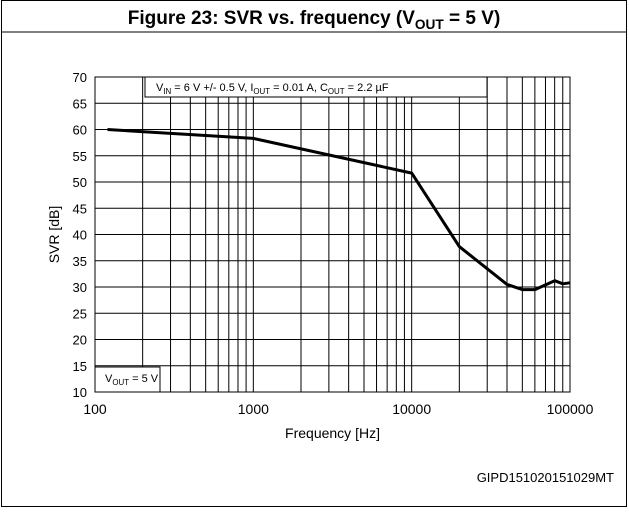  What do you see at coordinates (570, 409) in the screenshot?
I see `x-tick-label: 100000` at bounding box center [570, 409].